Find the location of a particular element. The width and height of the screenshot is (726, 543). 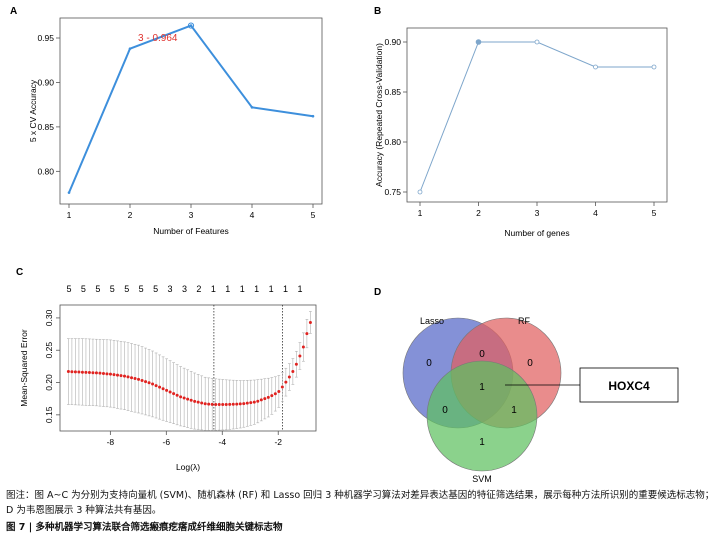

panel-b-y-ticks: 0.75 0.80 0.85 0.90 is located at coordinates (395, 117).